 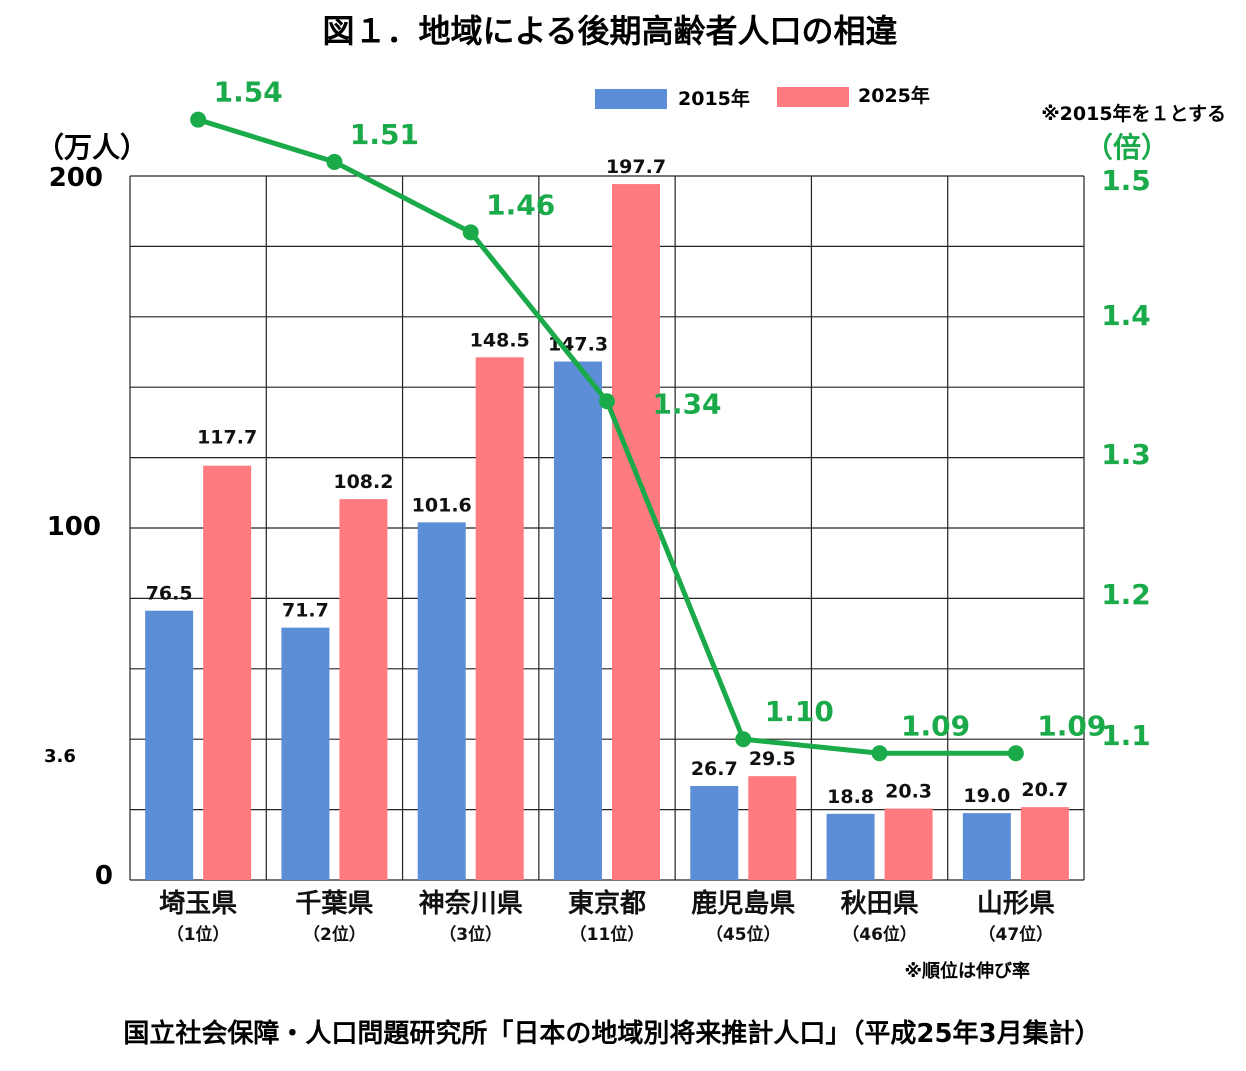 I want to click on legend-swatch-2015, so click(x=631, y=99).